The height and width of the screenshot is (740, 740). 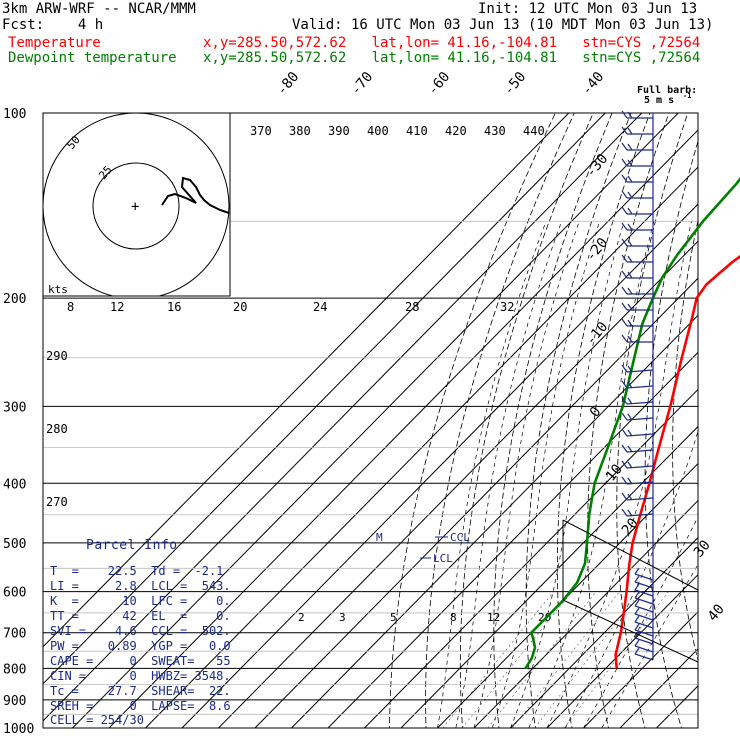 What do you see at coordinates (379, 537) in the screenshot?
I see `m-marker: M` at bounding box center [379, 537].